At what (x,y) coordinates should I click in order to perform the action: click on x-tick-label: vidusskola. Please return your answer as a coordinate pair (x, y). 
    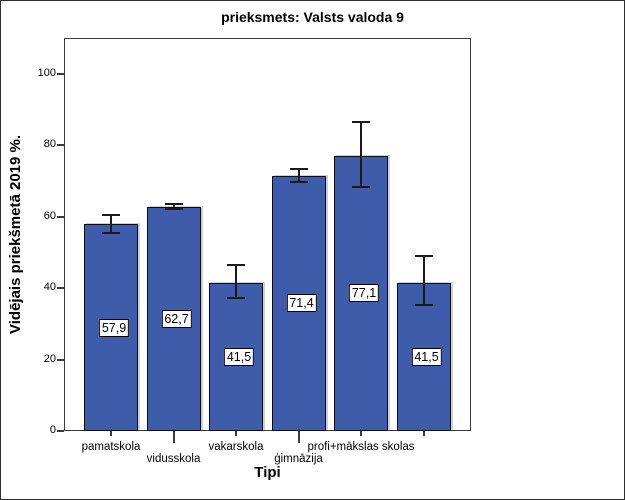
    Looking at the image, I should click on (173, 459).